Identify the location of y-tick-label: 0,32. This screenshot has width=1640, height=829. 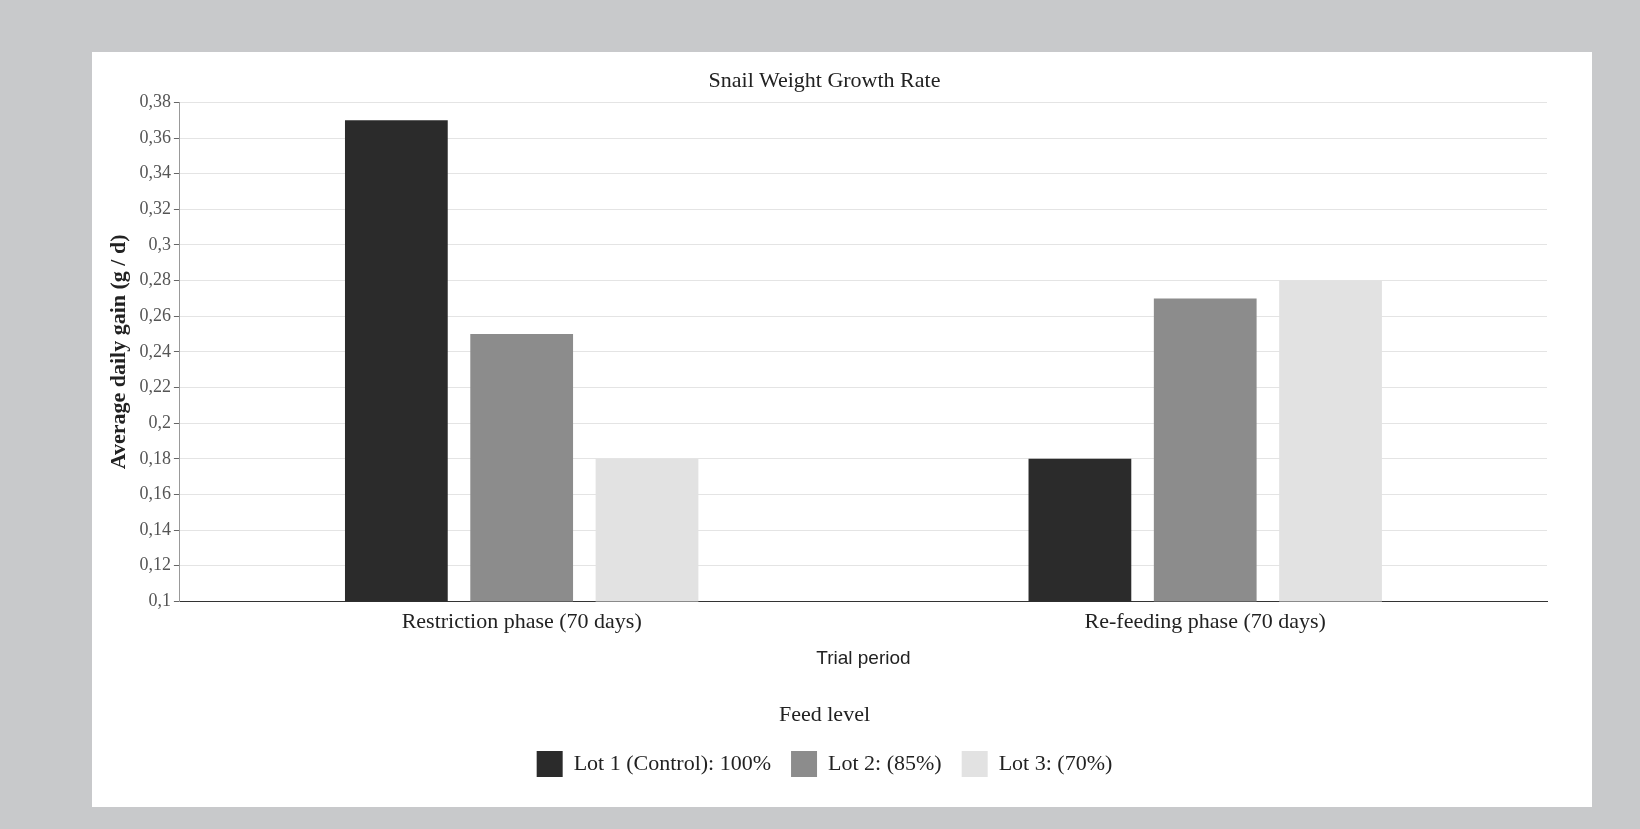
(155, 208).